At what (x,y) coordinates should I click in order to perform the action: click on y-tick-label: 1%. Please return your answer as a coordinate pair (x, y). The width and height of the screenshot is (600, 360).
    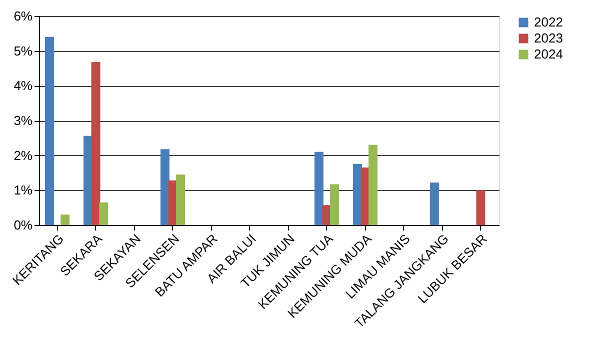
    Looking at the image, I should click on (23, 190).